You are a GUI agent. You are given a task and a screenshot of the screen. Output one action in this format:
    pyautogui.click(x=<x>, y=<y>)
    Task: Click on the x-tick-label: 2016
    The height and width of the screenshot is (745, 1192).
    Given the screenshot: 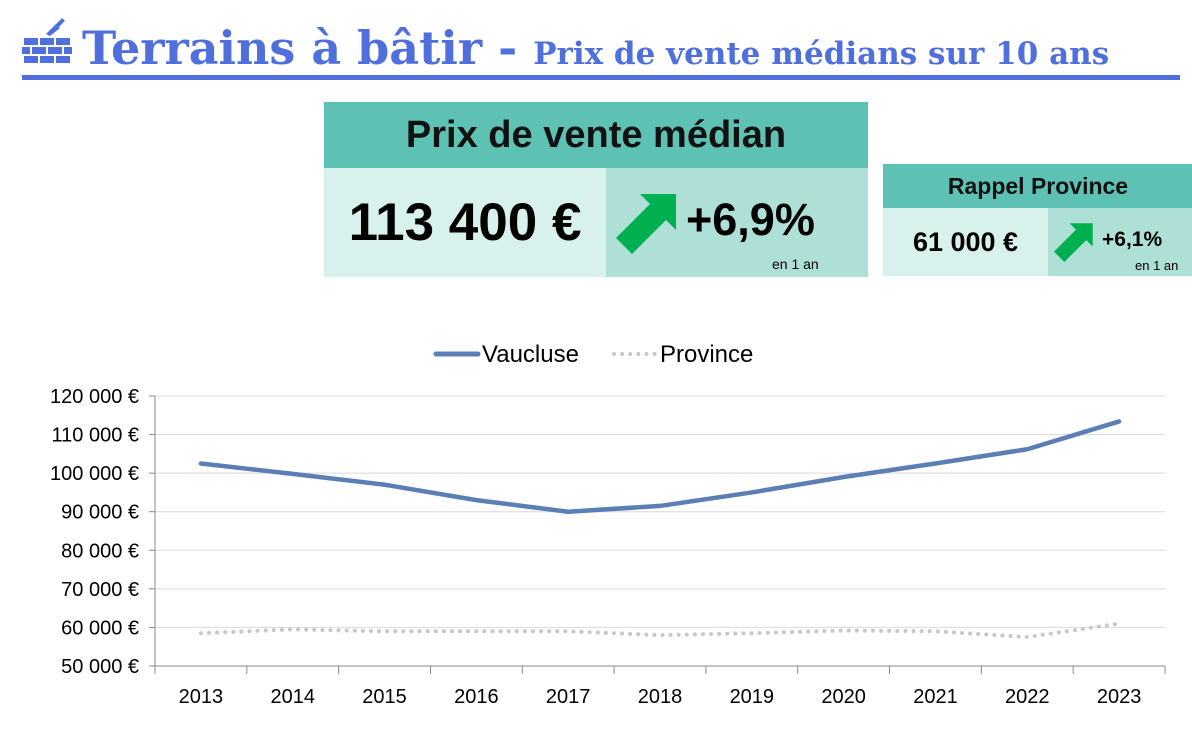 What is the action you would take?
    pyautogui.click(x=476, y=697)
    